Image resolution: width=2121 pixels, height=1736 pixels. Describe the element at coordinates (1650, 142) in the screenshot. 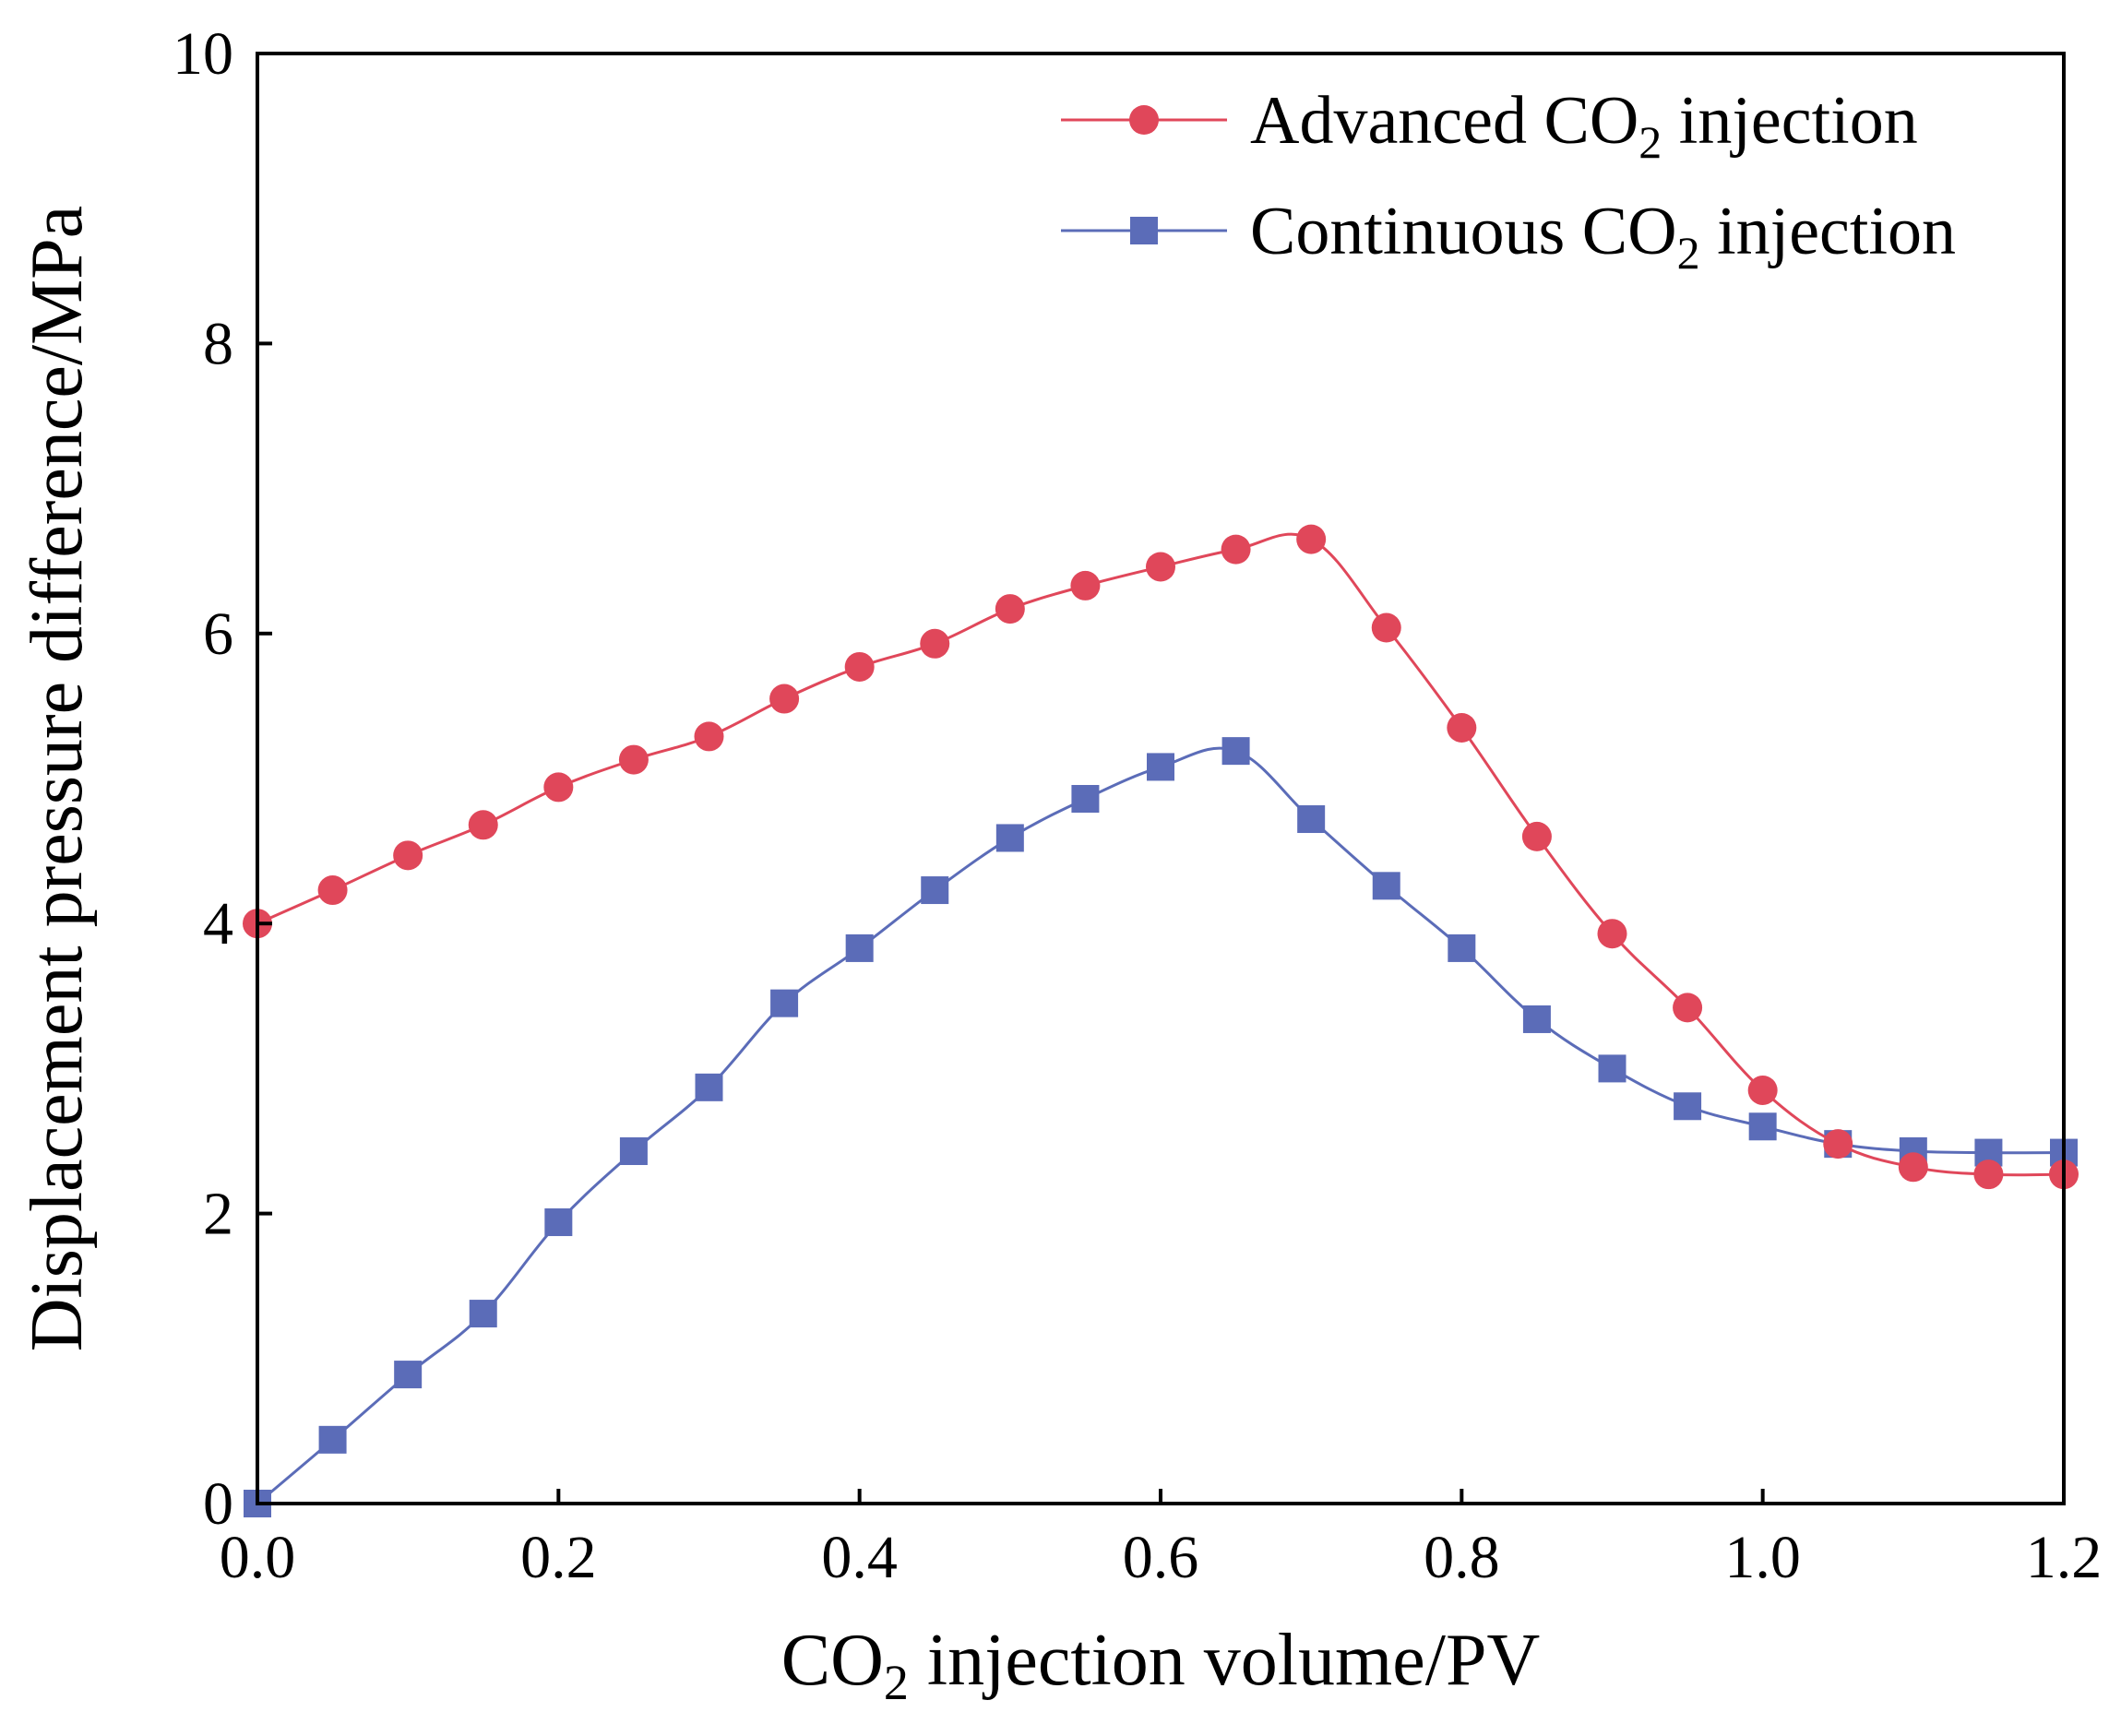

I see `legend-label-advanced-subscript: 2` at that location.